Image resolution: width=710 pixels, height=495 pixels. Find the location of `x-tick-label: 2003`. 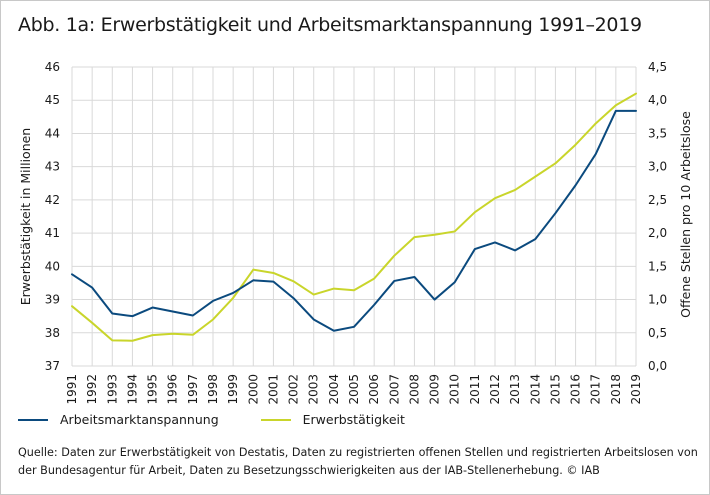

x-tick-label: 2003 is located at coordinates (314, 389).